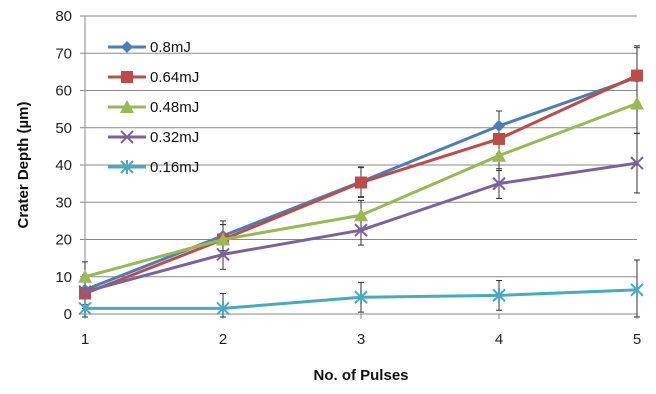 This screenshot has width=656, height=394. I want to click on legend-item-2: 0.48mJ, so click(153, 107).